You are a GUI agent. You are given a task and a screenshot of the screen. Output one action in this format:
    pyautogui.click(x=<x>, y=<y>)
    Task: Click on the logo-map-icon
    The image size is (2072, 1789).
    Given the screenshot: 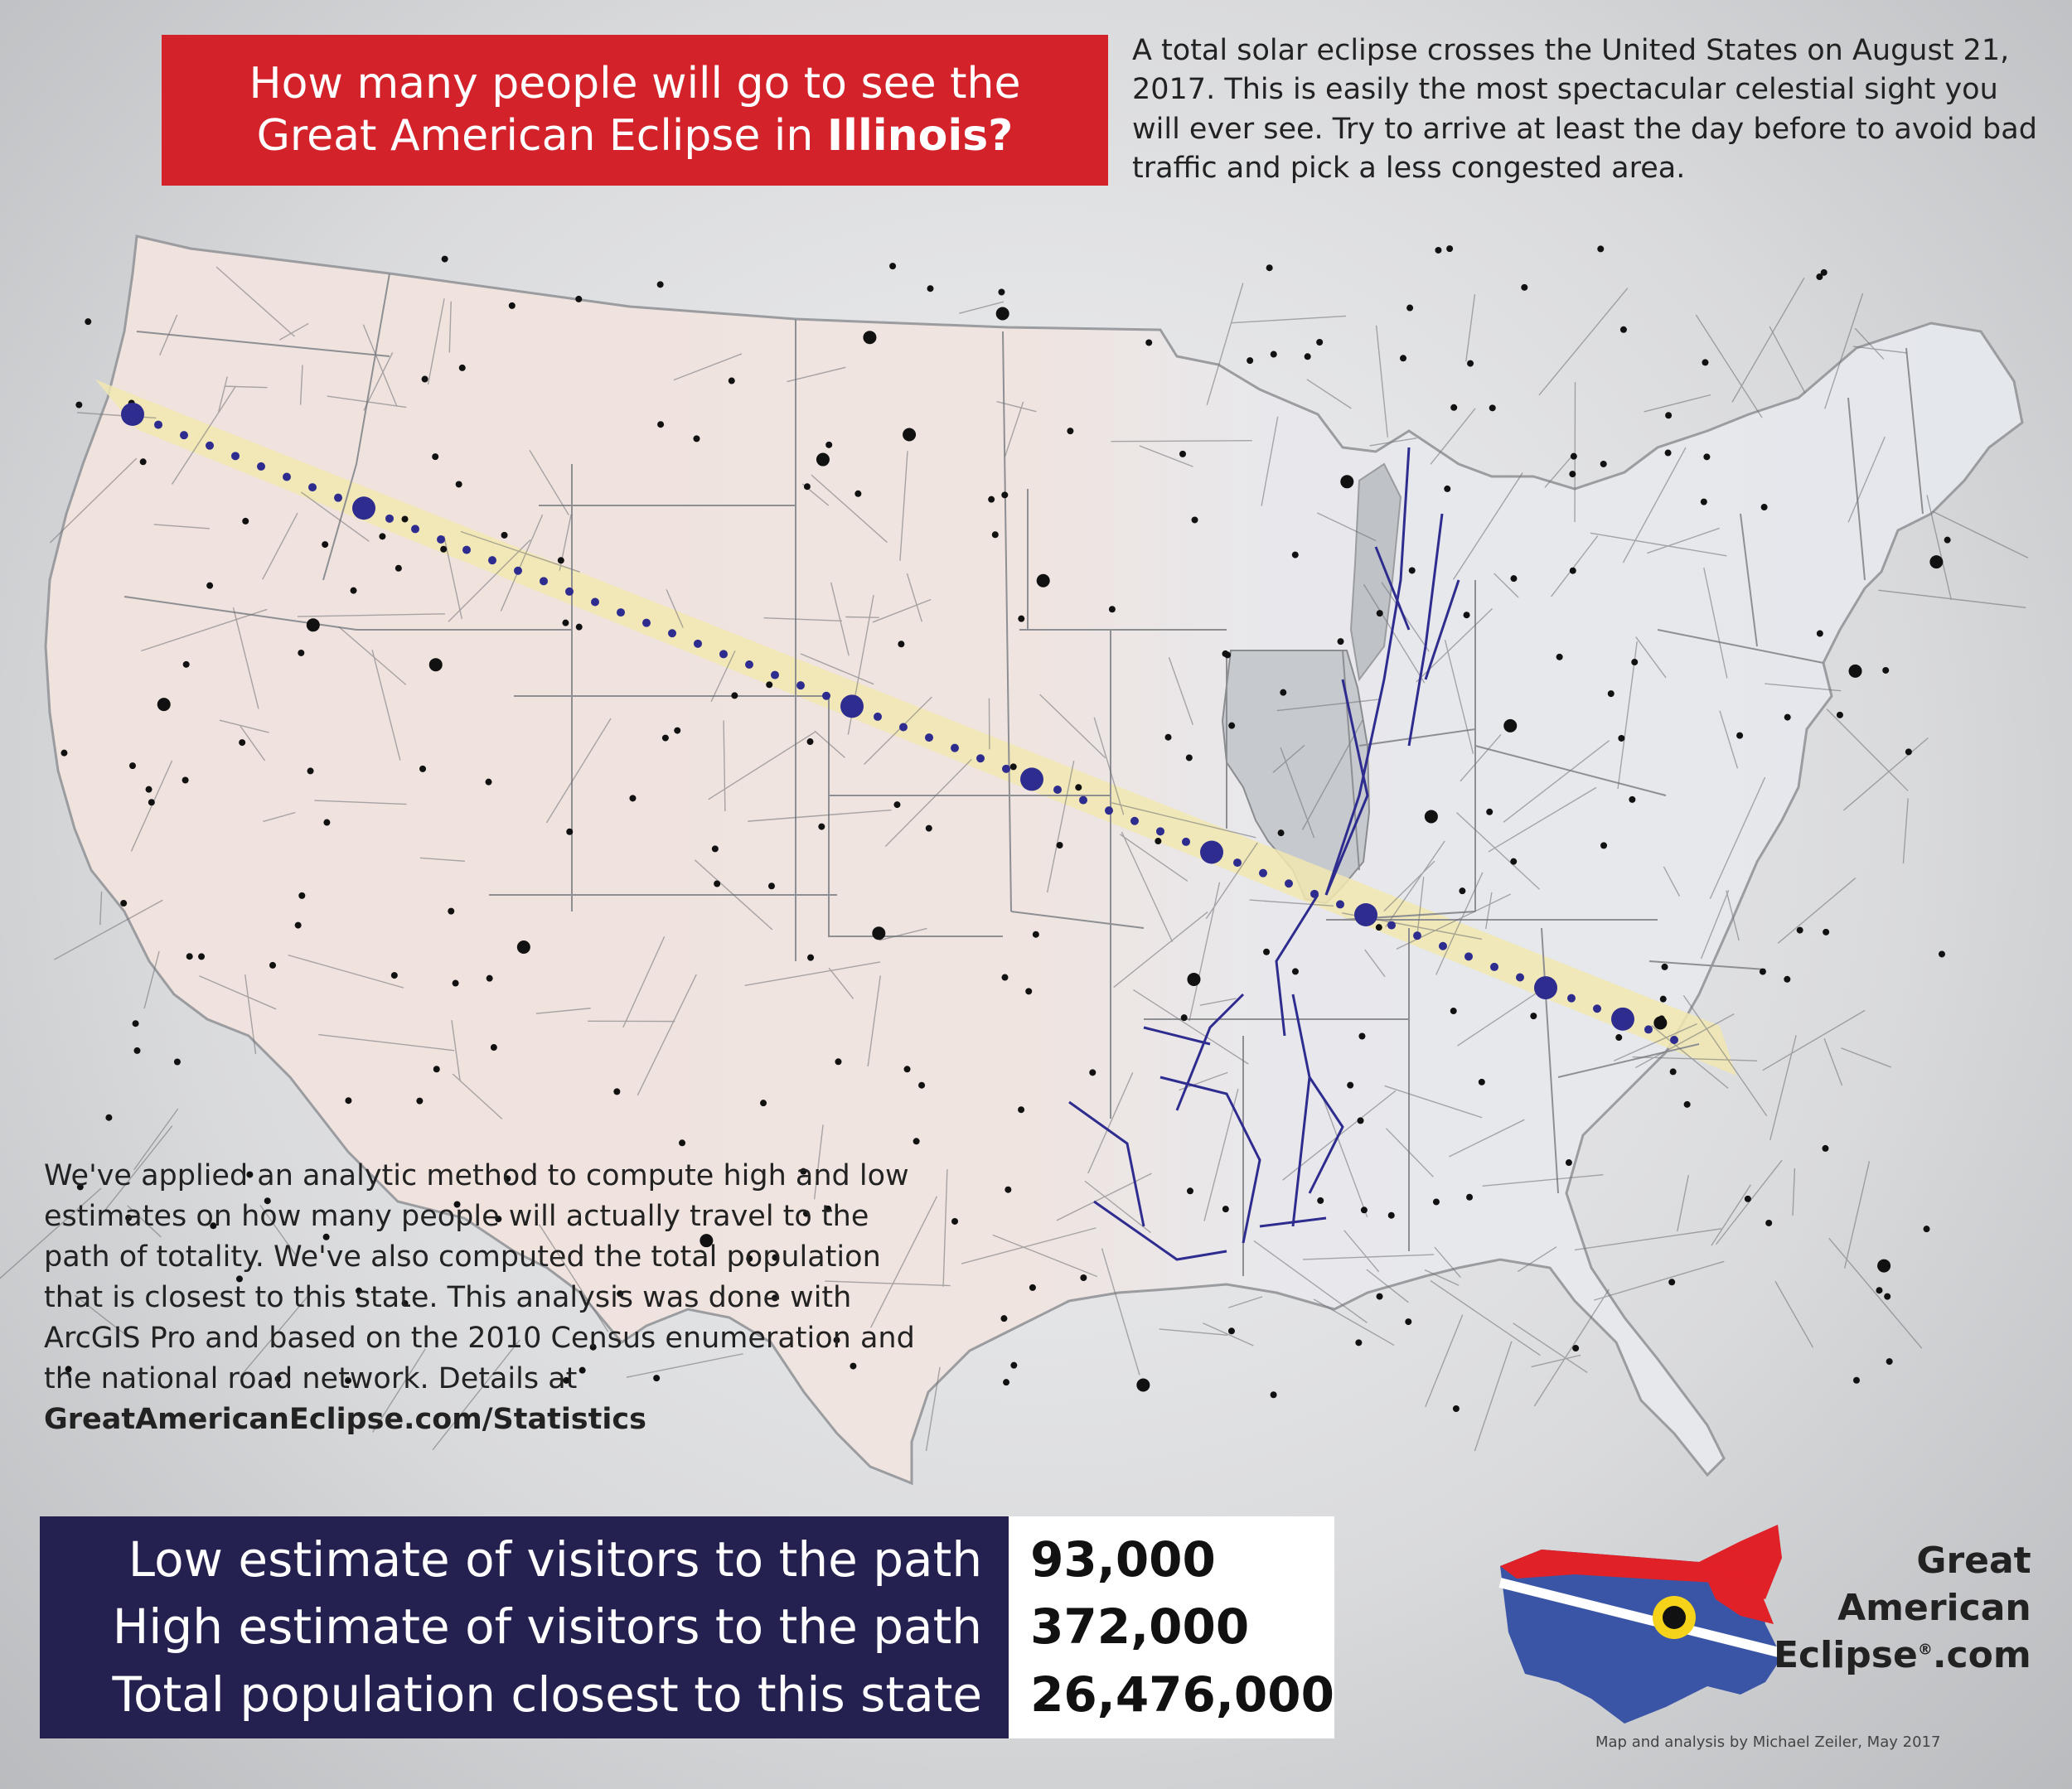 What is the action you would take?
    pyautogui.click(x=1641, y=1625)
    